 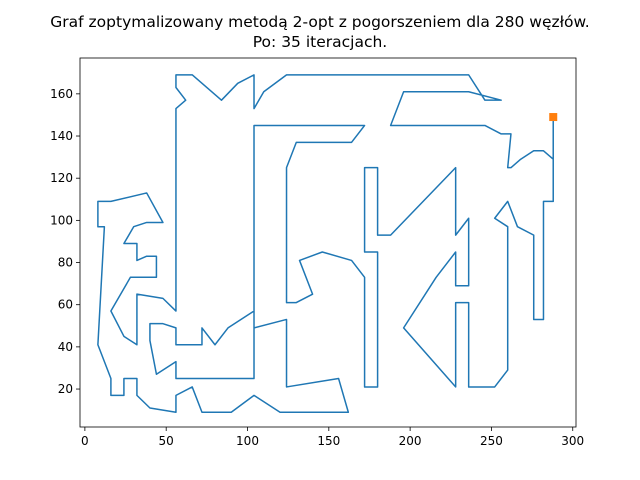 I want to click on y-tick-label: 60, so click(x=65, y=305).